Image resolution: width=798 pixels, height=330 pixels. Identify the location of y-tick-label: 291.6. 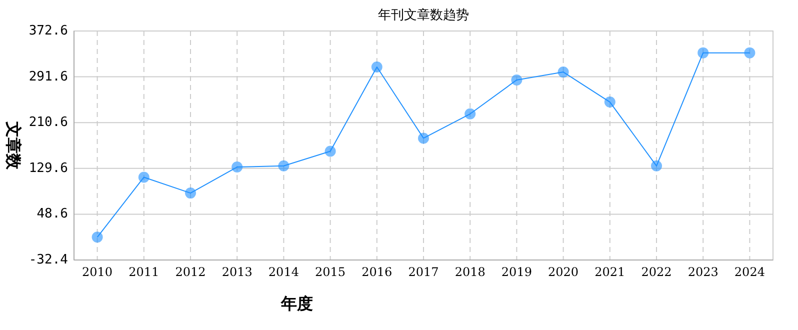
(48, 76).